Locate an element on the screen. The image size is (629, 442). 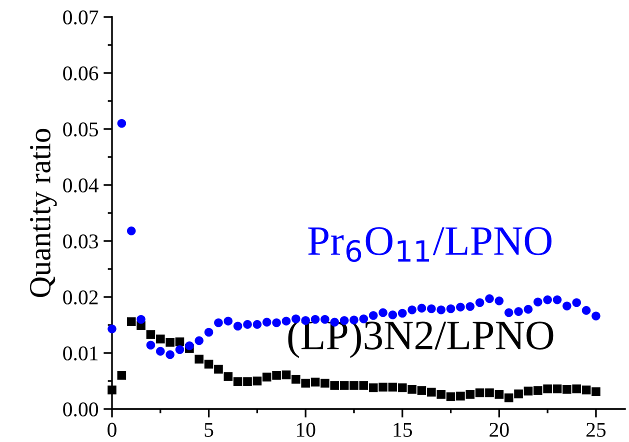
x-tick-label: 5 is located at coordinates (209, 430).